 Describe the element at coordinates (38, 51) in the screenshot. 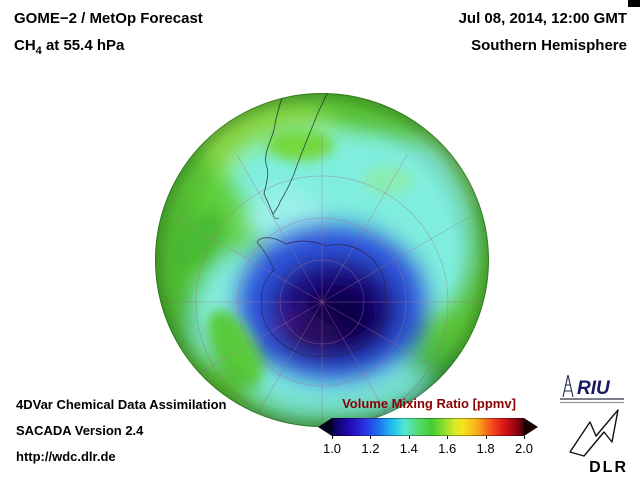

I see `species-subscript: 4` at that location.